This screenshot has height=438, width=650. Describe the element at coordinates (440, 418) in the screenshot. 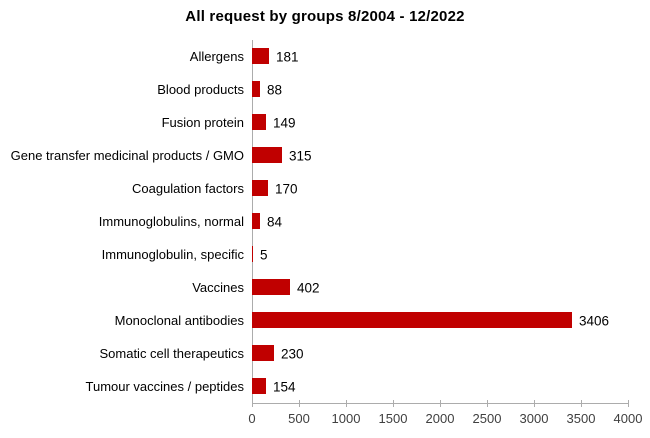

I see `x-axis-tick-label: 2000` at that location.